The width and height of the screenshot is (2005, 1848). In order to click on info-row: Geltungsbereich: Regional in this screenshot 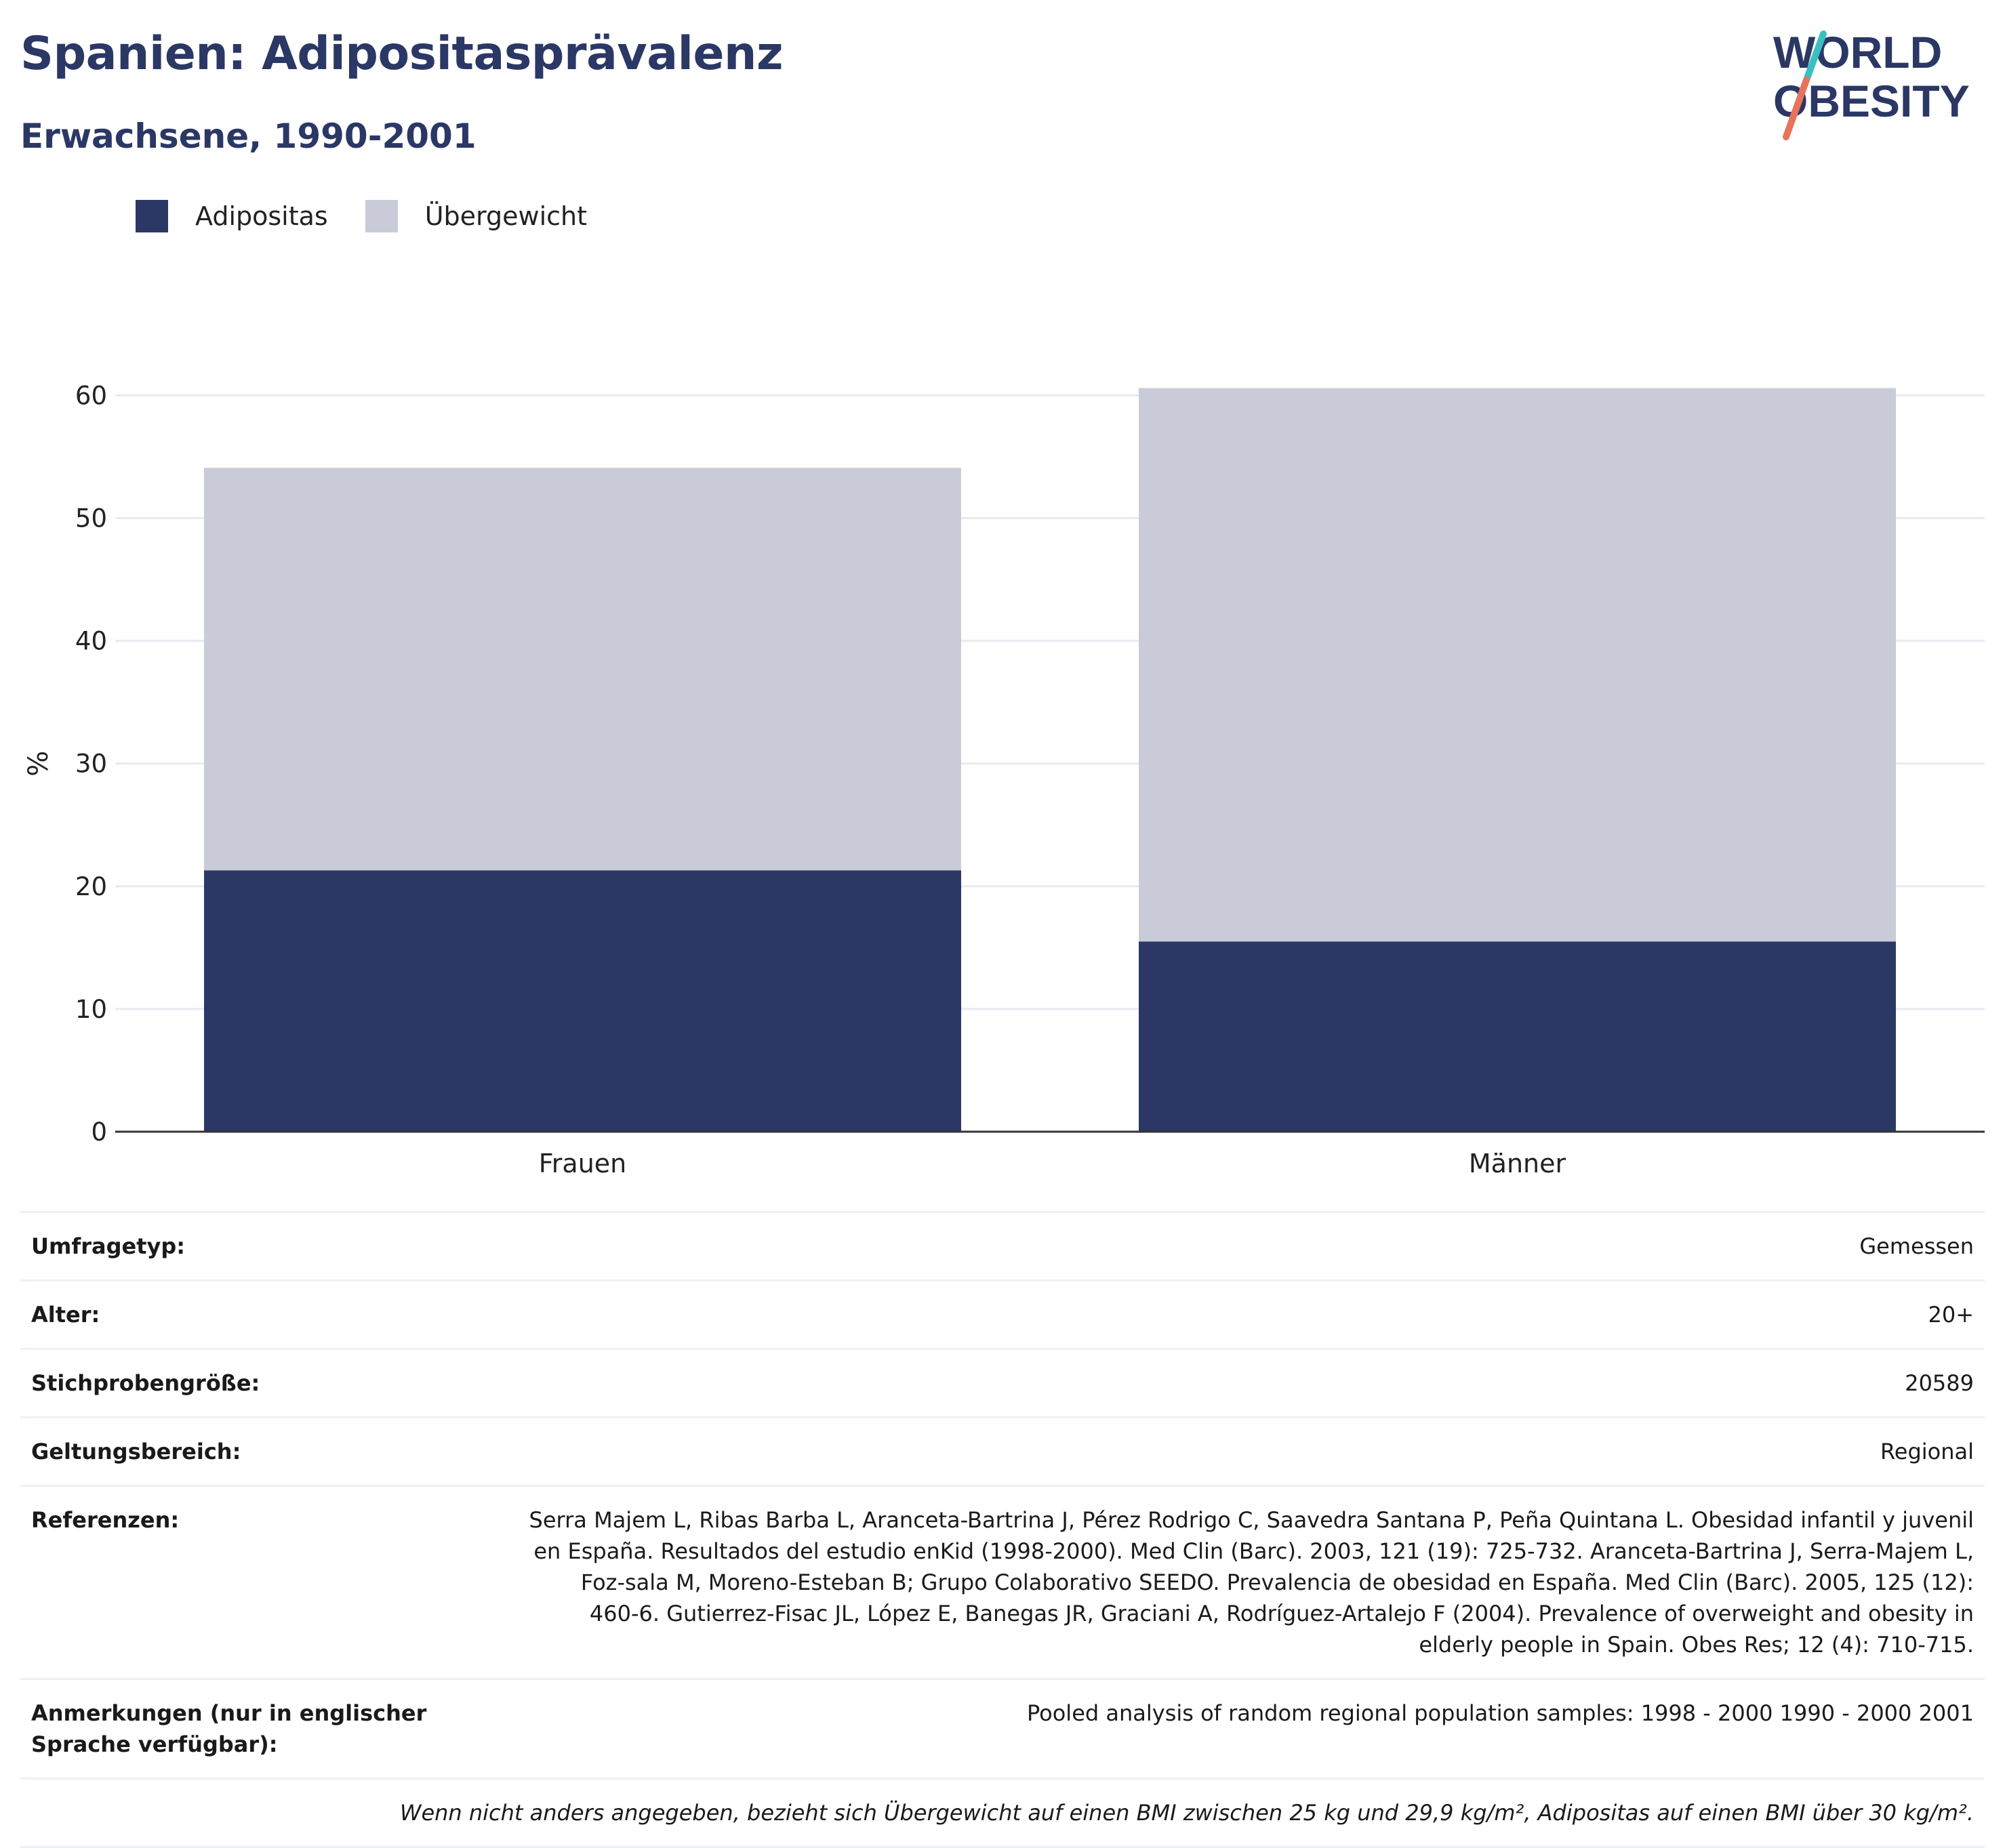, I will do `click(1002, 1451)`.